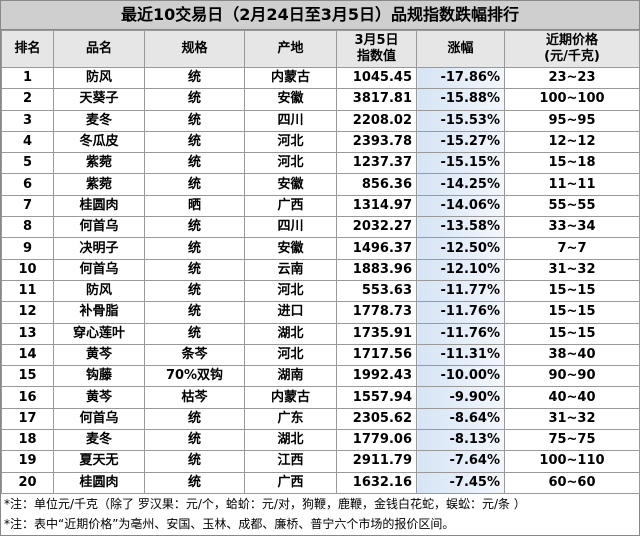 The image size is (640, 536). Describe the element at coordinates (320, 333) in the screenshot. I see `table-row: 13 穿心莲叶统湖北 1735.91 -11.76% 15~15` at that location.